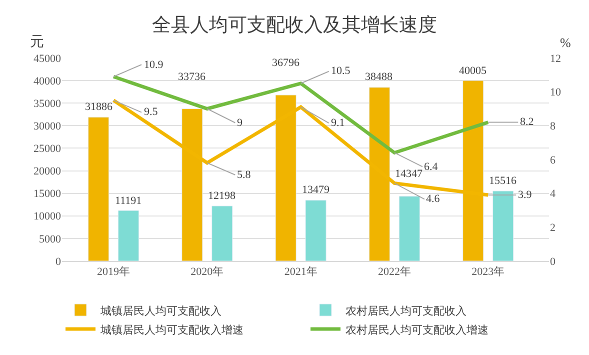 This screenshot has height=355, width=589. I want to click on data-label: 13479, so click(316, 190).